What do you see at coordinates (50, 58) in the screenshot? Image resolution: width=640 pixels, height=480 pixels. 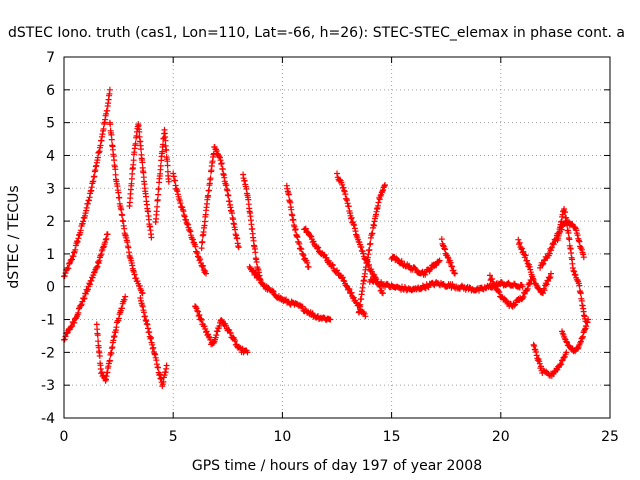 I see `y-tick-label: 7` at bounding box center [50, 58].